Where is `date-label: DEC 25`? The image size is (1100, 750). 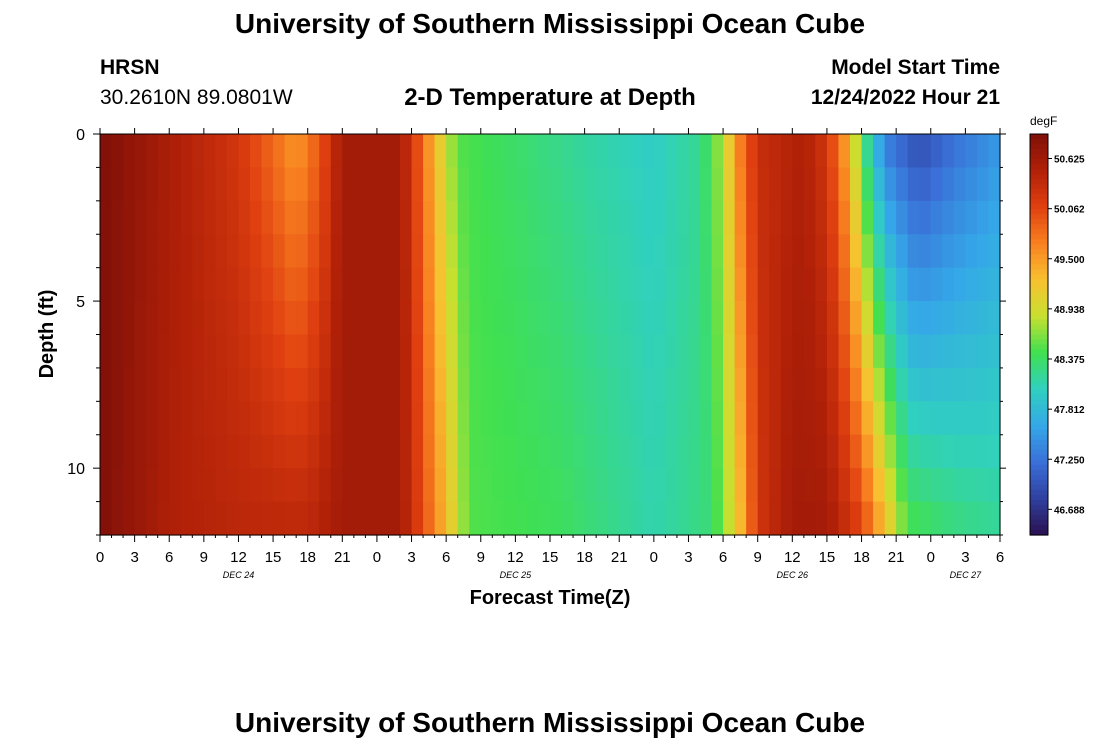 date-label: DEC 25 is located at coordinates (516, 575).